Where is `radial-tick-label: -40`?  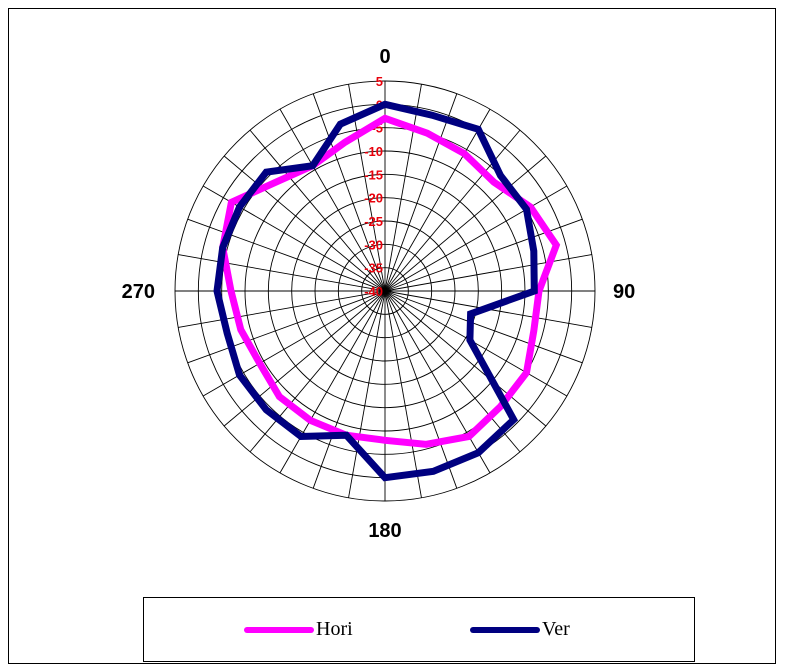 radial-tick-label: -40 is located at coordinates (373, 291).